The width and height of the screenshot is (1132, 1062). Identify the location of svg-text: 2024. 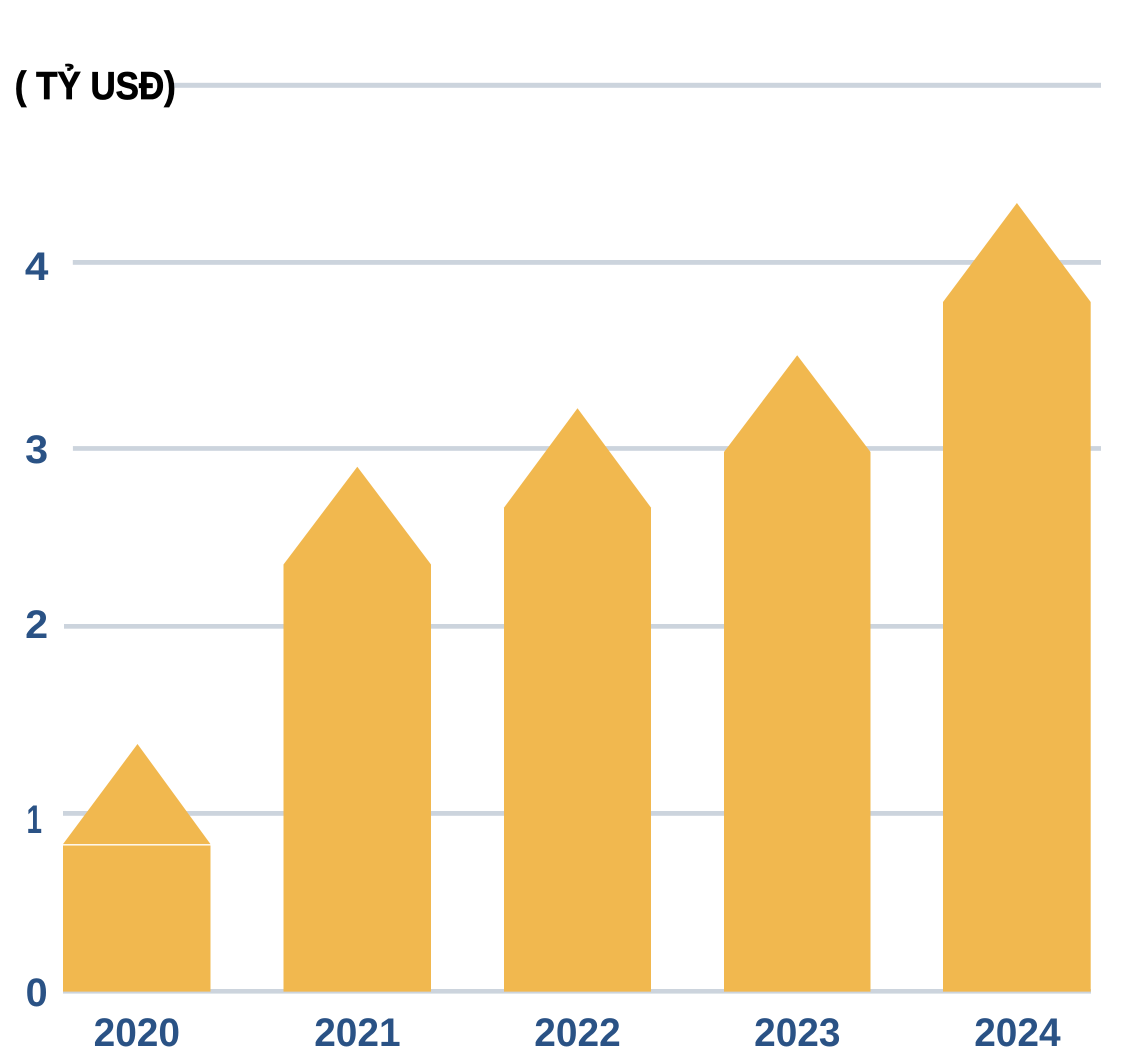
(1017, 1033).